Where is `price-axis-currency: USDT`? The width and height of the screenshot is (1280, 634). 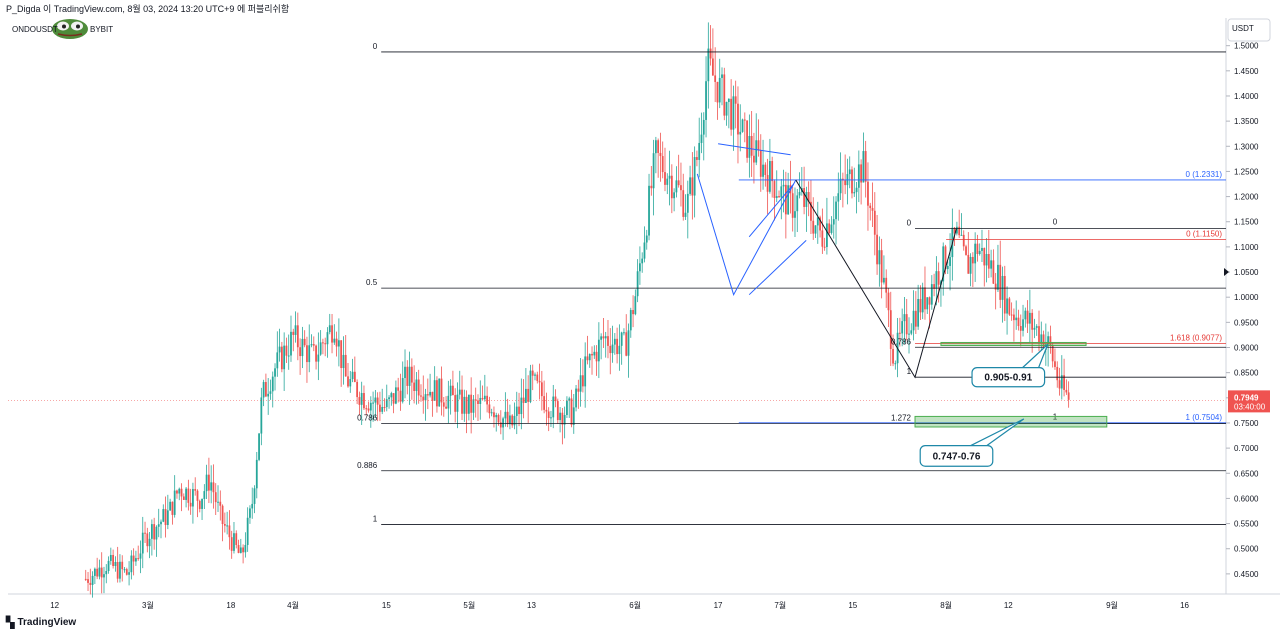 price-axis-currency: USDT is located at coordinates (1243, 28).